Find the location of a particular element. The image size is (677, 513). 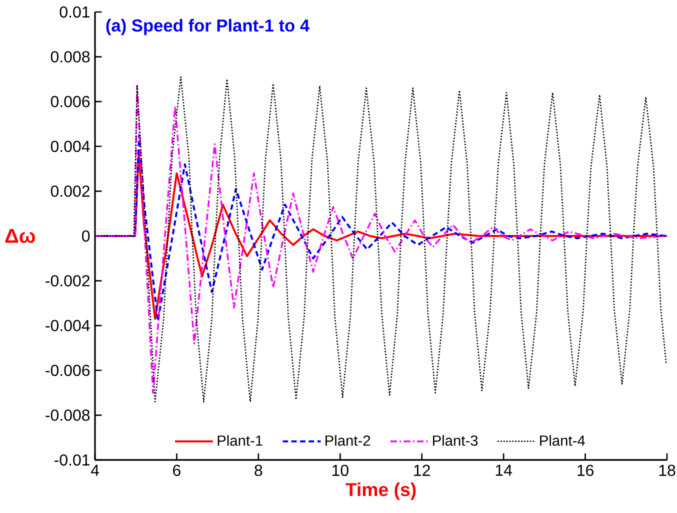

y-tick-label: -0.002 is located at coordinates (68, 280).